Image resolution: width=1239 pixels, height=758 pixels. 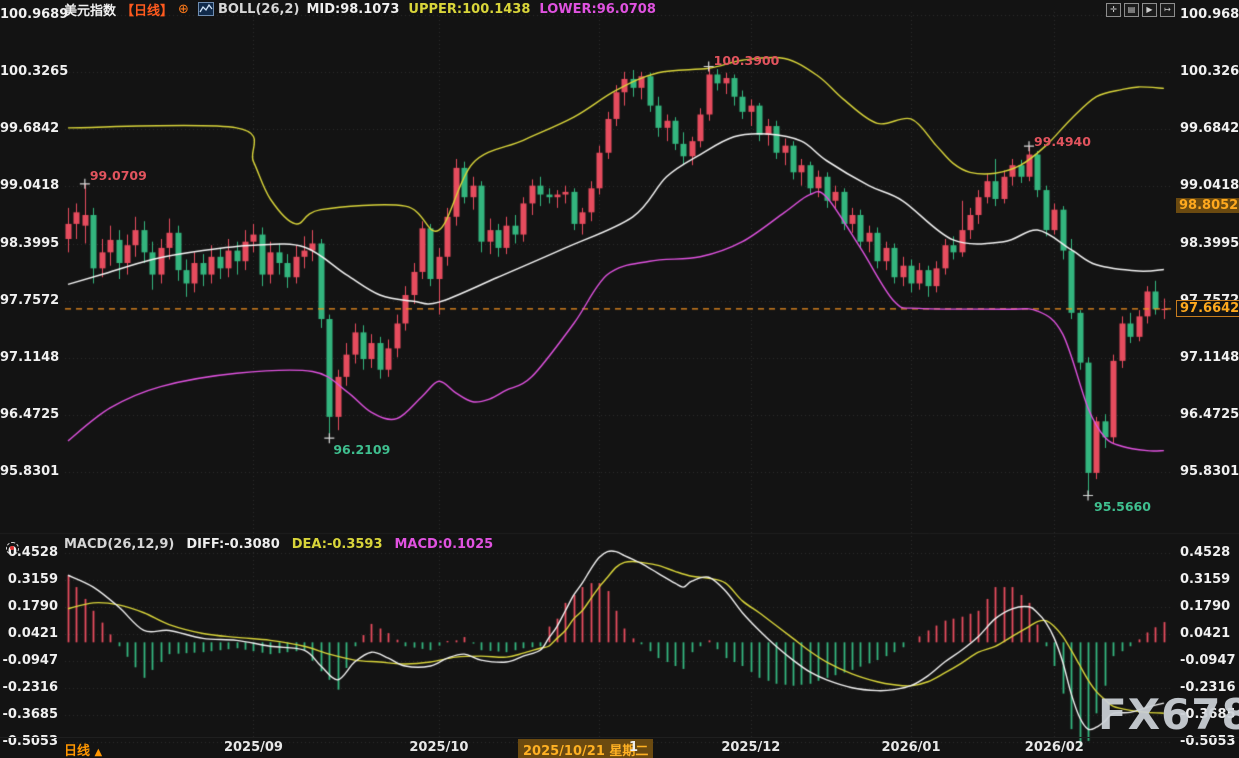 I want to click on extreme-price-annotation: 100.3900, so click(x=746, y=61).